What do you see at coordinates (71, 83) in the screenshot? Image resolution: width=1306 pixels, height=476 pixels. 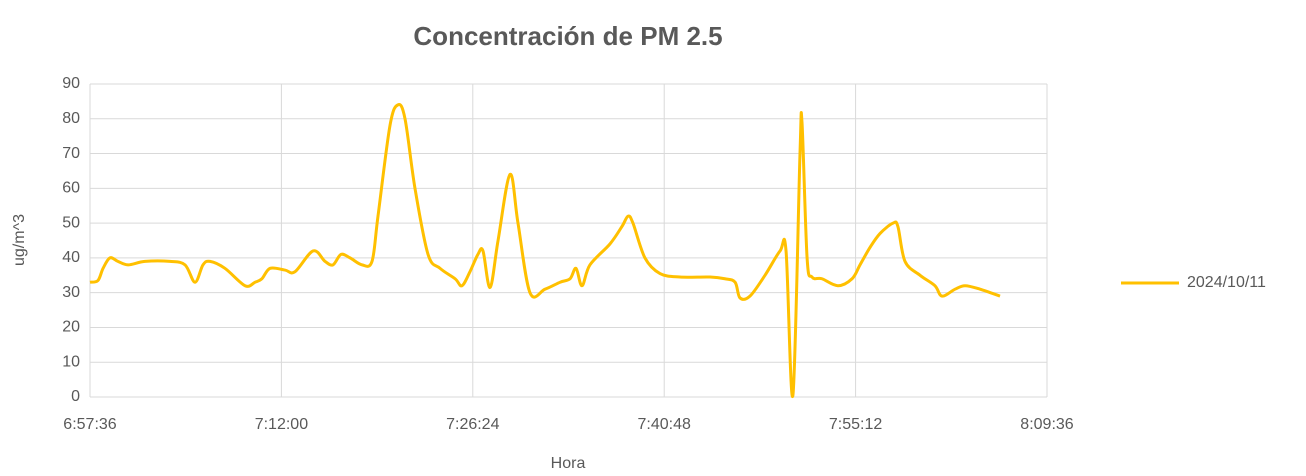 I see `y-tick-label: 90` at bounding box center [71, 83].